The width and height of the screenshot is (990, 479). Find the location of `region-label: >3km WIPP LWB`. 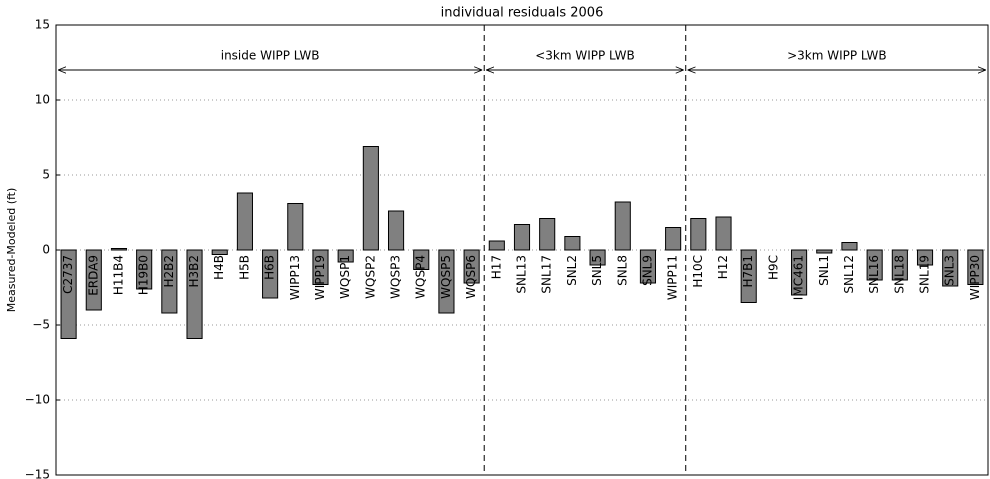

region-label: >3km WIPP LWB is located at coordinates (837, 56).